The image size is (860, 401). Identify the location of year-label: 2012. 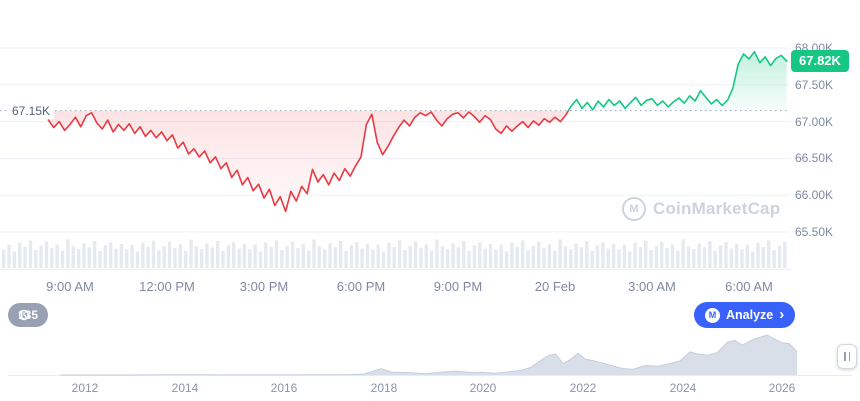
(85, 388).